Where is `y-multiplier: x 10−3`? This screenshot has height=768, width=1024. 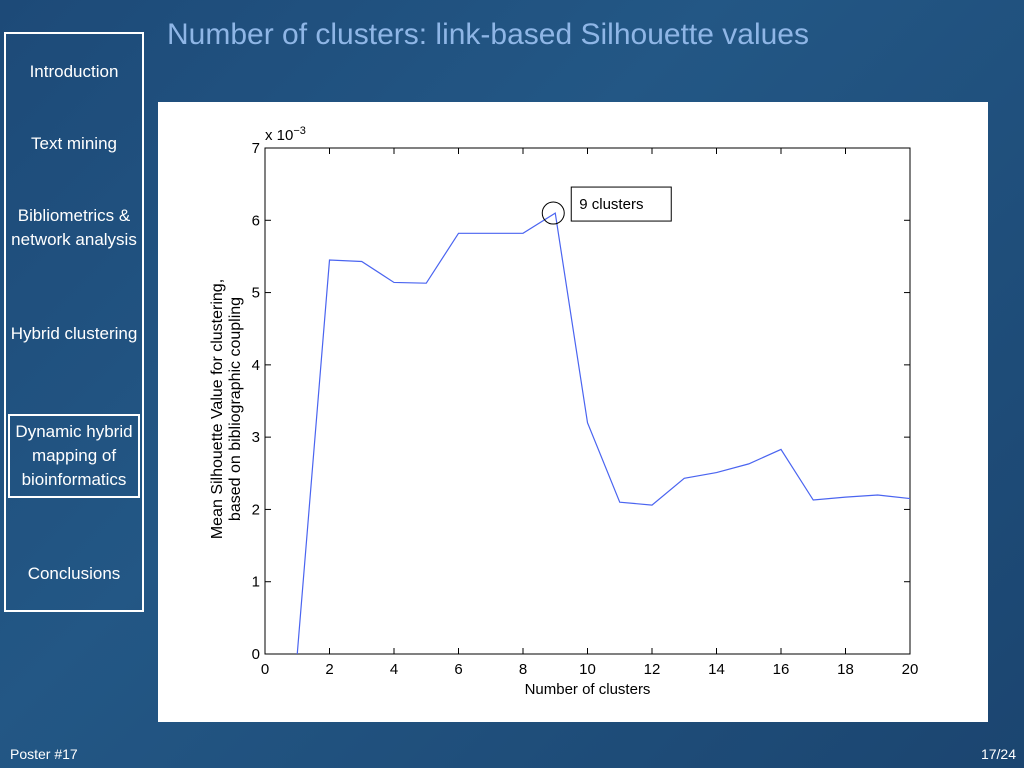
y-multiplier: x 10−3 is located at coordinates (285, 134).